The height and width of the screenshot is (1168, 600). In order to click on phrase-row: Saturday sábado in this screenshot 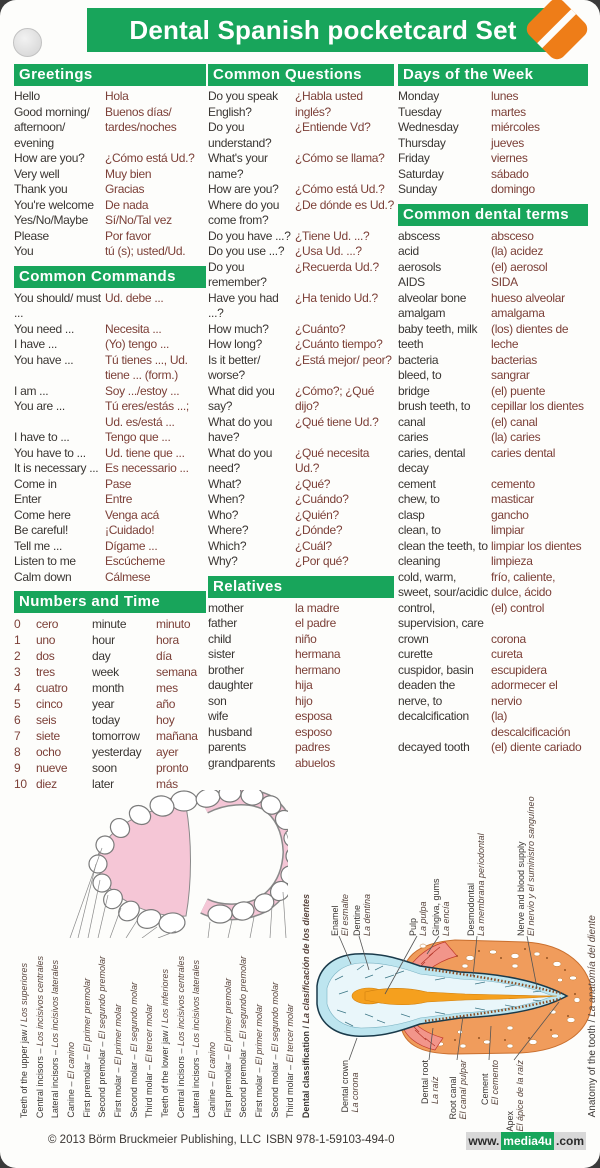, I will do `click(493, 175)`.